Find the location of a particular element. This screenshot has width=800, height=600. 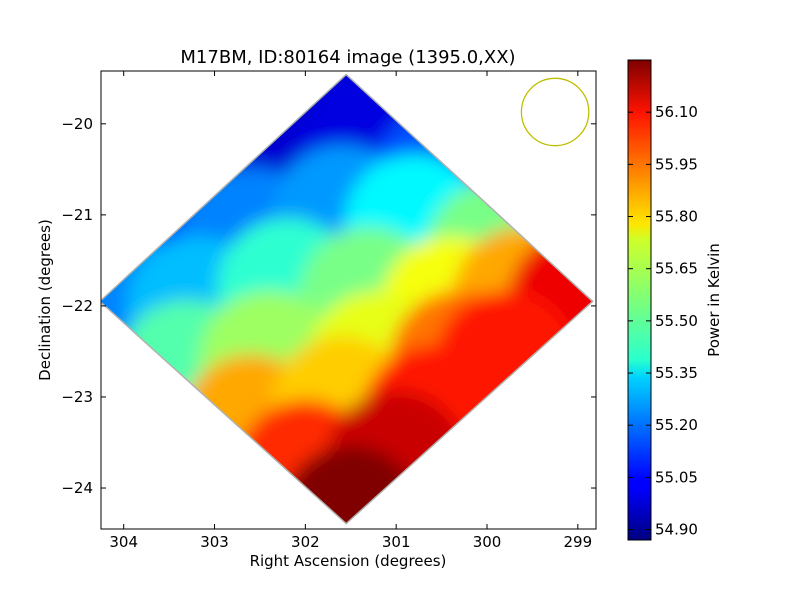

x-tick-label: 303 is located at coordinates (214, 542).